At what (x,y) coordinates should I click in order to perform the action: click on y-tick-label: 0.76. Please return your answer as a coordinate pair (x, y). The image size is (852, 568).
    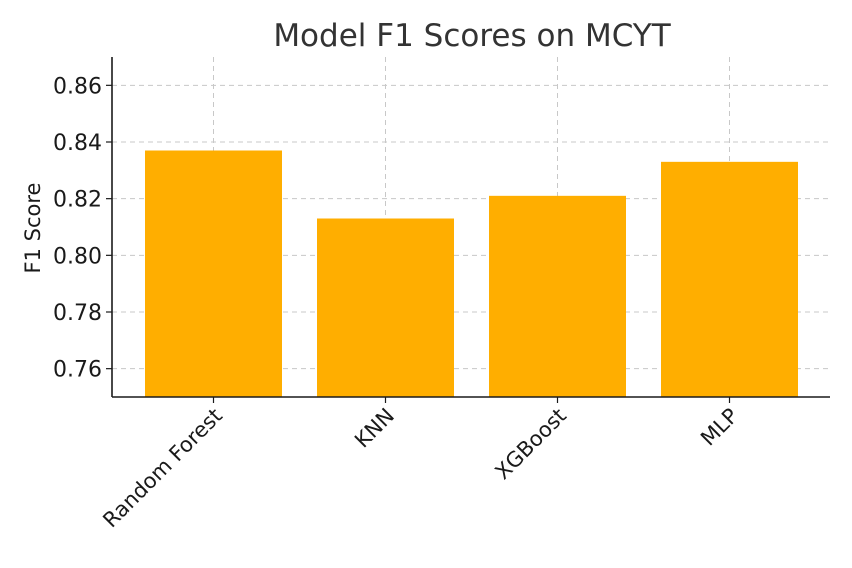
    Looking at the image, I should click on (77, 370).